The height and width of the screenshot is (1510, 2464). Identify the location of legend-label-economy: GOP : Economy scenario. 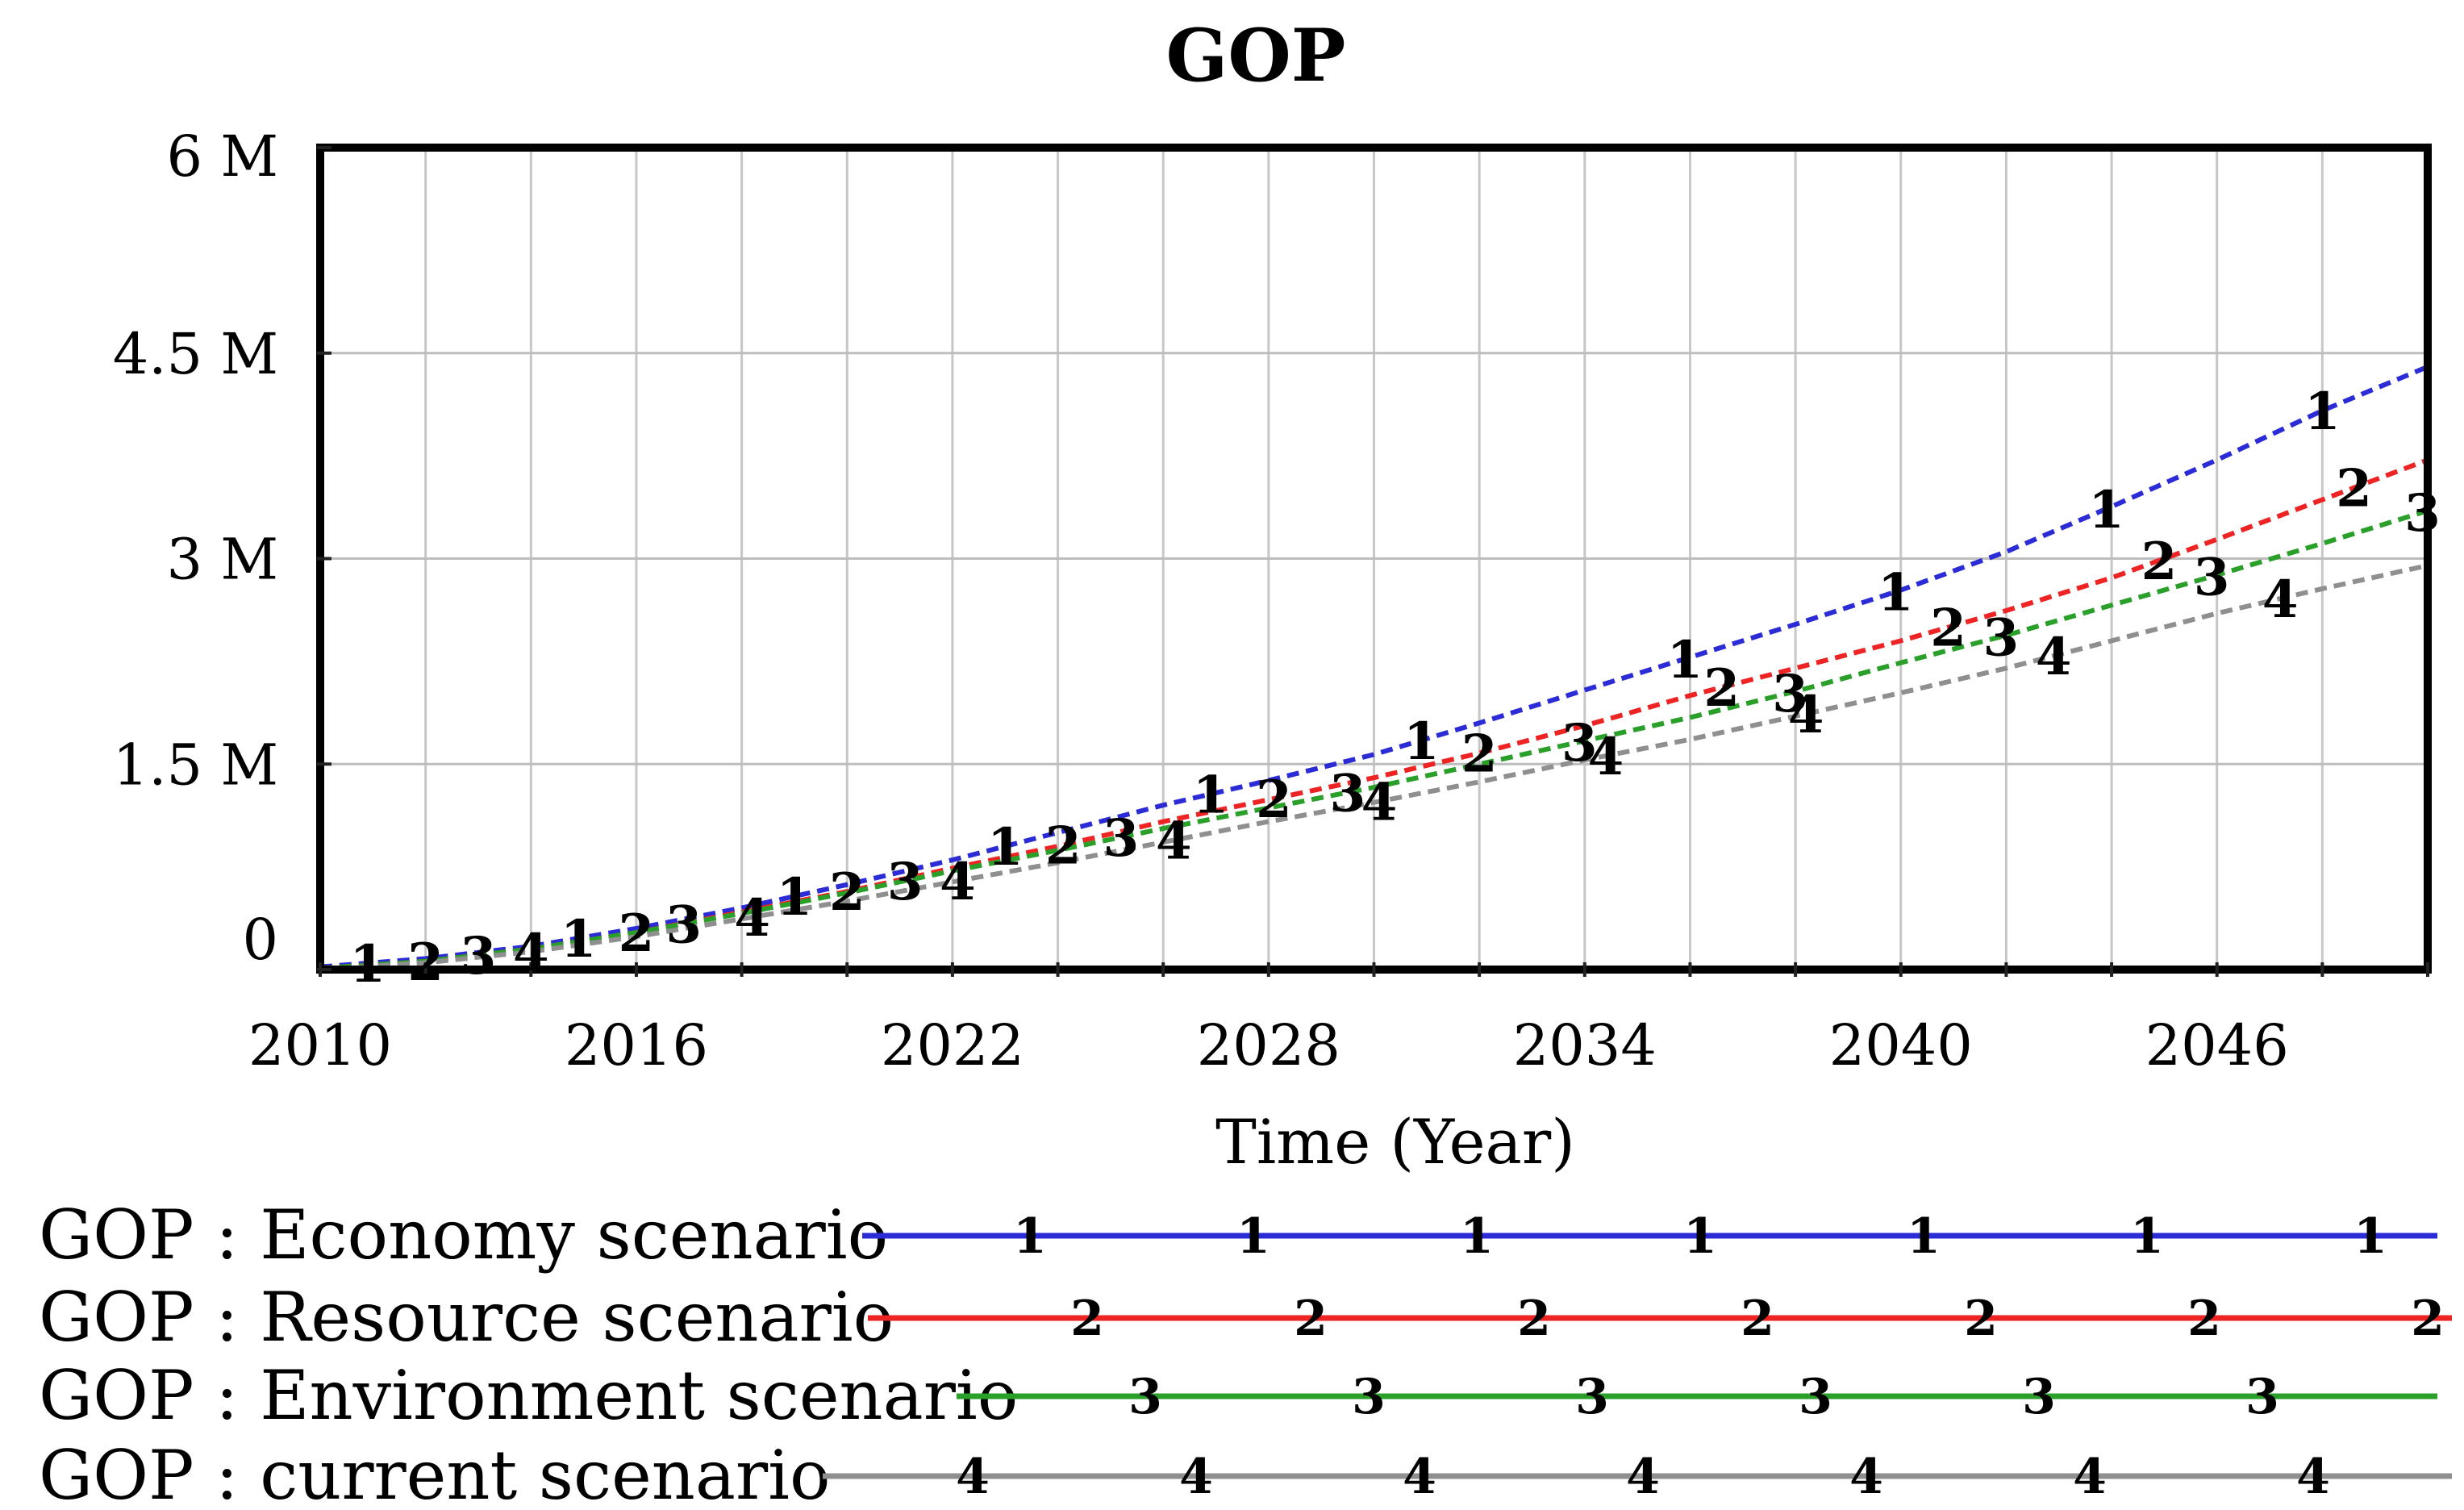
(463, 1234).